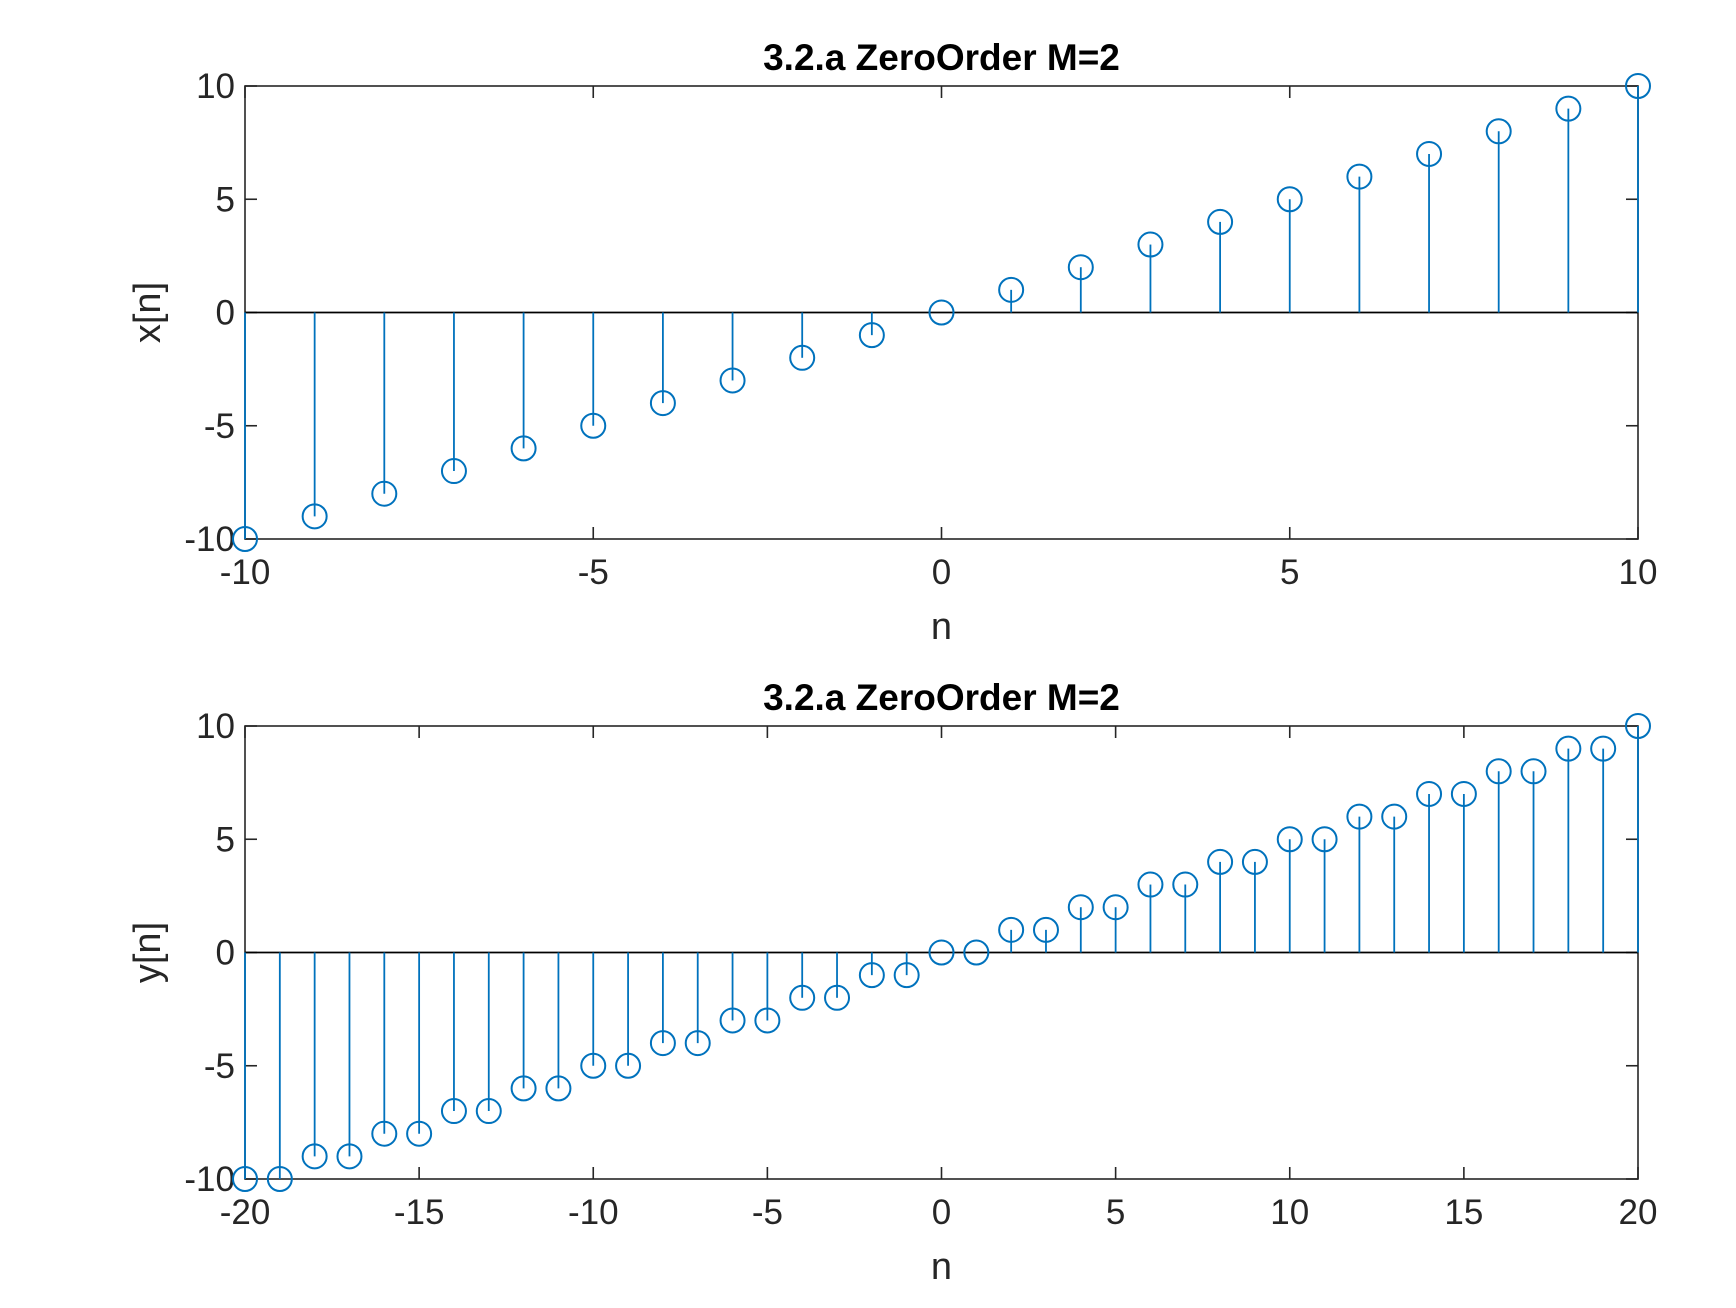 The width and height of the screenshot is (1736, 1308). I want to click on chart-2-x-tick-label: 5, so click(1115, 1212).